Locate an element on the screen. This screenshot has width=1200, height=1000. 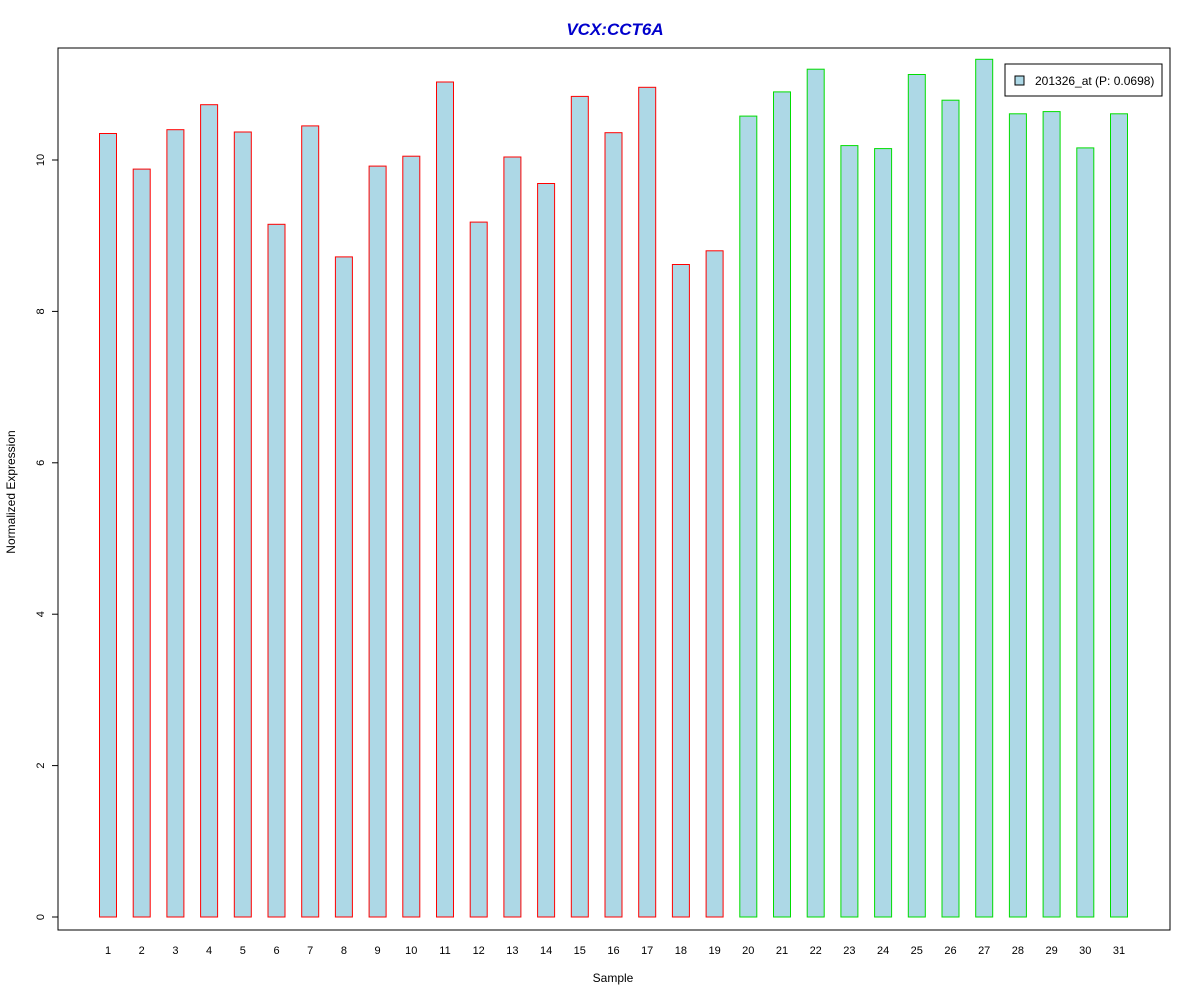
x-tick-label: 9 is located at coordinates (378, 951).